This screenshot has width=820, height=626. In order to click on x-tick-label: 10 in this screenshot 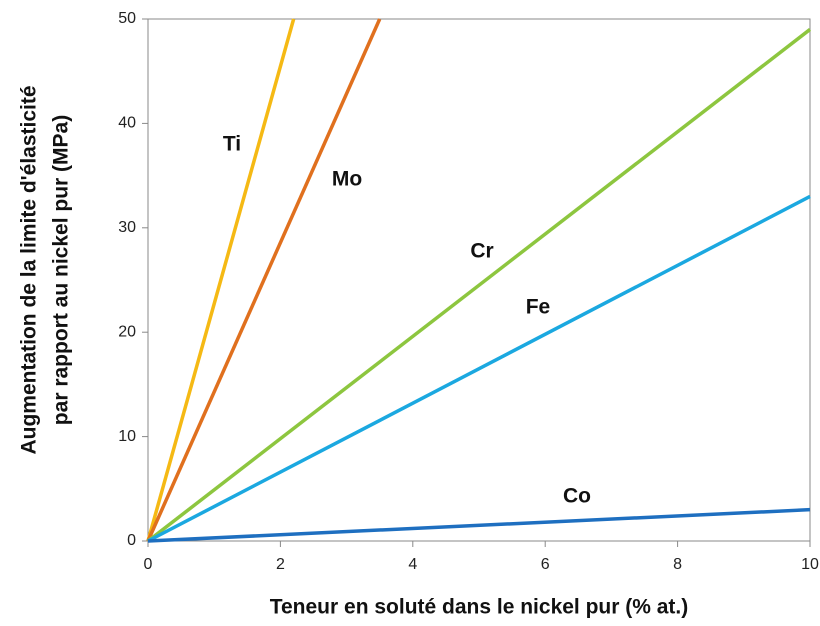, I will do `click(810, 564)`.